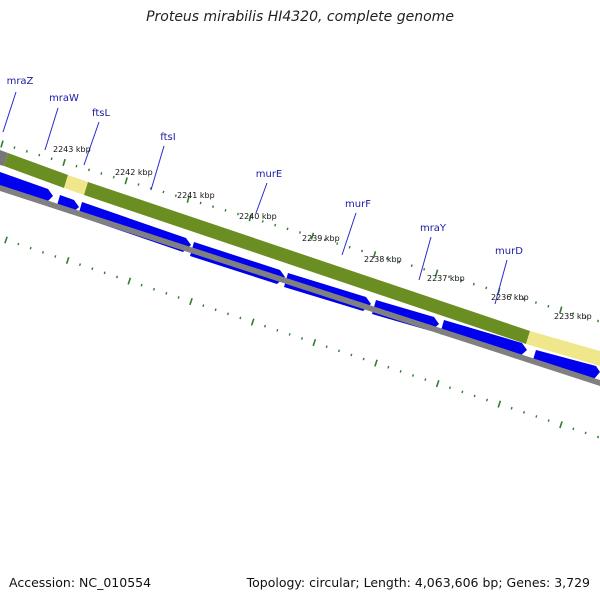 The width and height of the screenshot is (600, 600). Describe the element at coordinates (72, 149) in the screenshot. I see `kbp-tick-label: 2243 kbp` at that location.